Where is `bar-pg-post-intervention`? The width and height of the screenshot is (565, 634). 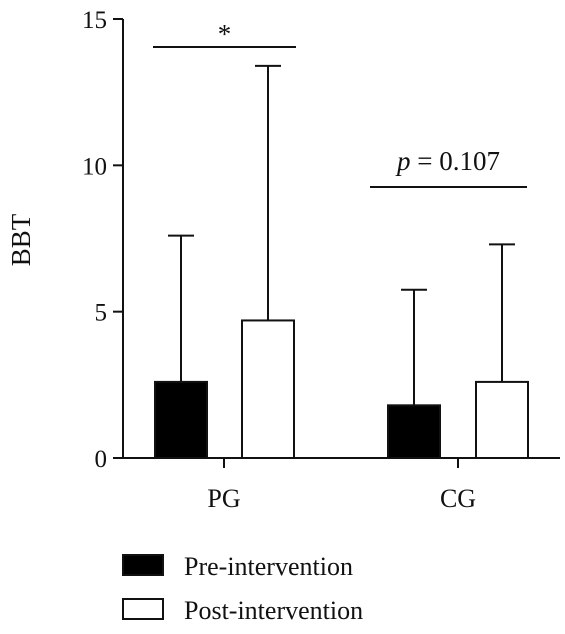
bar-pg-post-intervention is located at coordinates (268, 389).